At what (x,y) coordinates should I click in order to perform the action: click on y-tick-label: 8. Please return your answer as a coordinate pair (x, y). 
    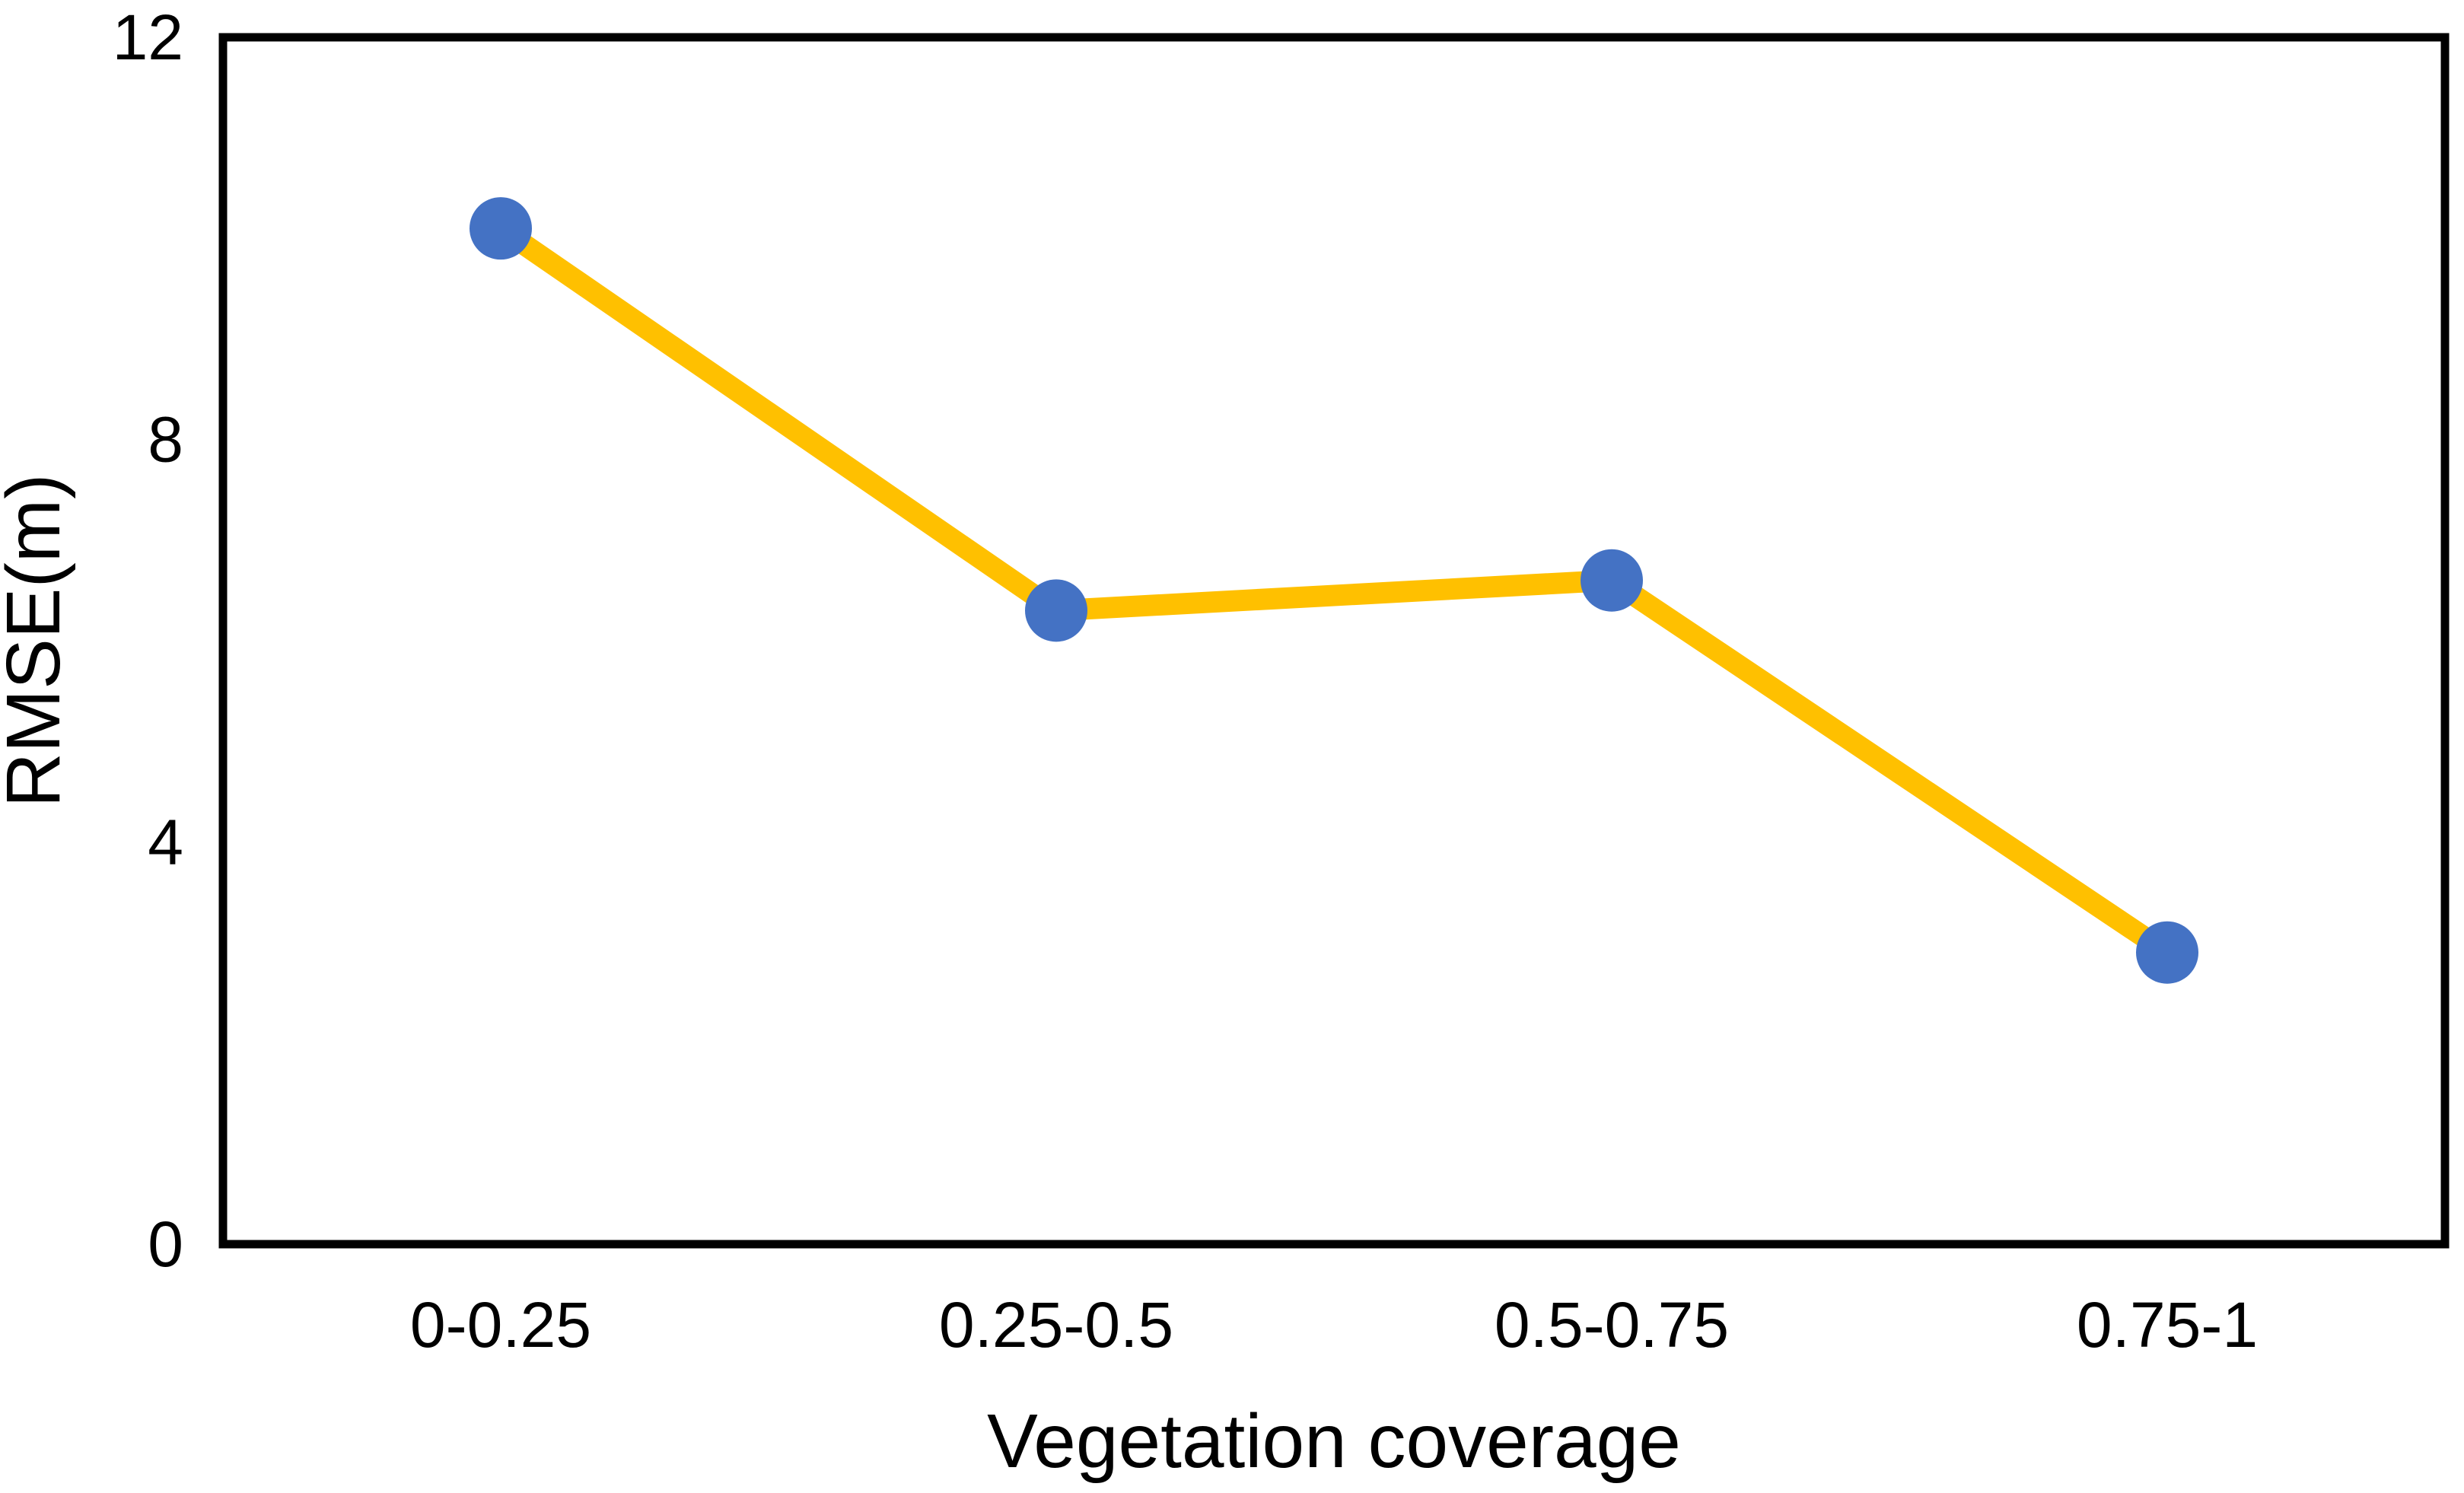
    Looking at the image, I should click on (165, 440).